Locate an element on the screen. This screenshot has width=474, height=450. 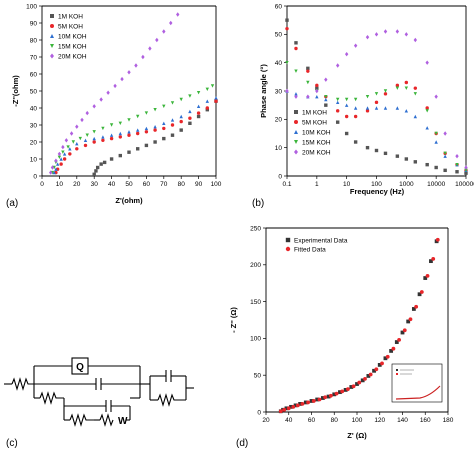
x-axis-label: Frequency (Hz) is located at coordinates (377, 191).